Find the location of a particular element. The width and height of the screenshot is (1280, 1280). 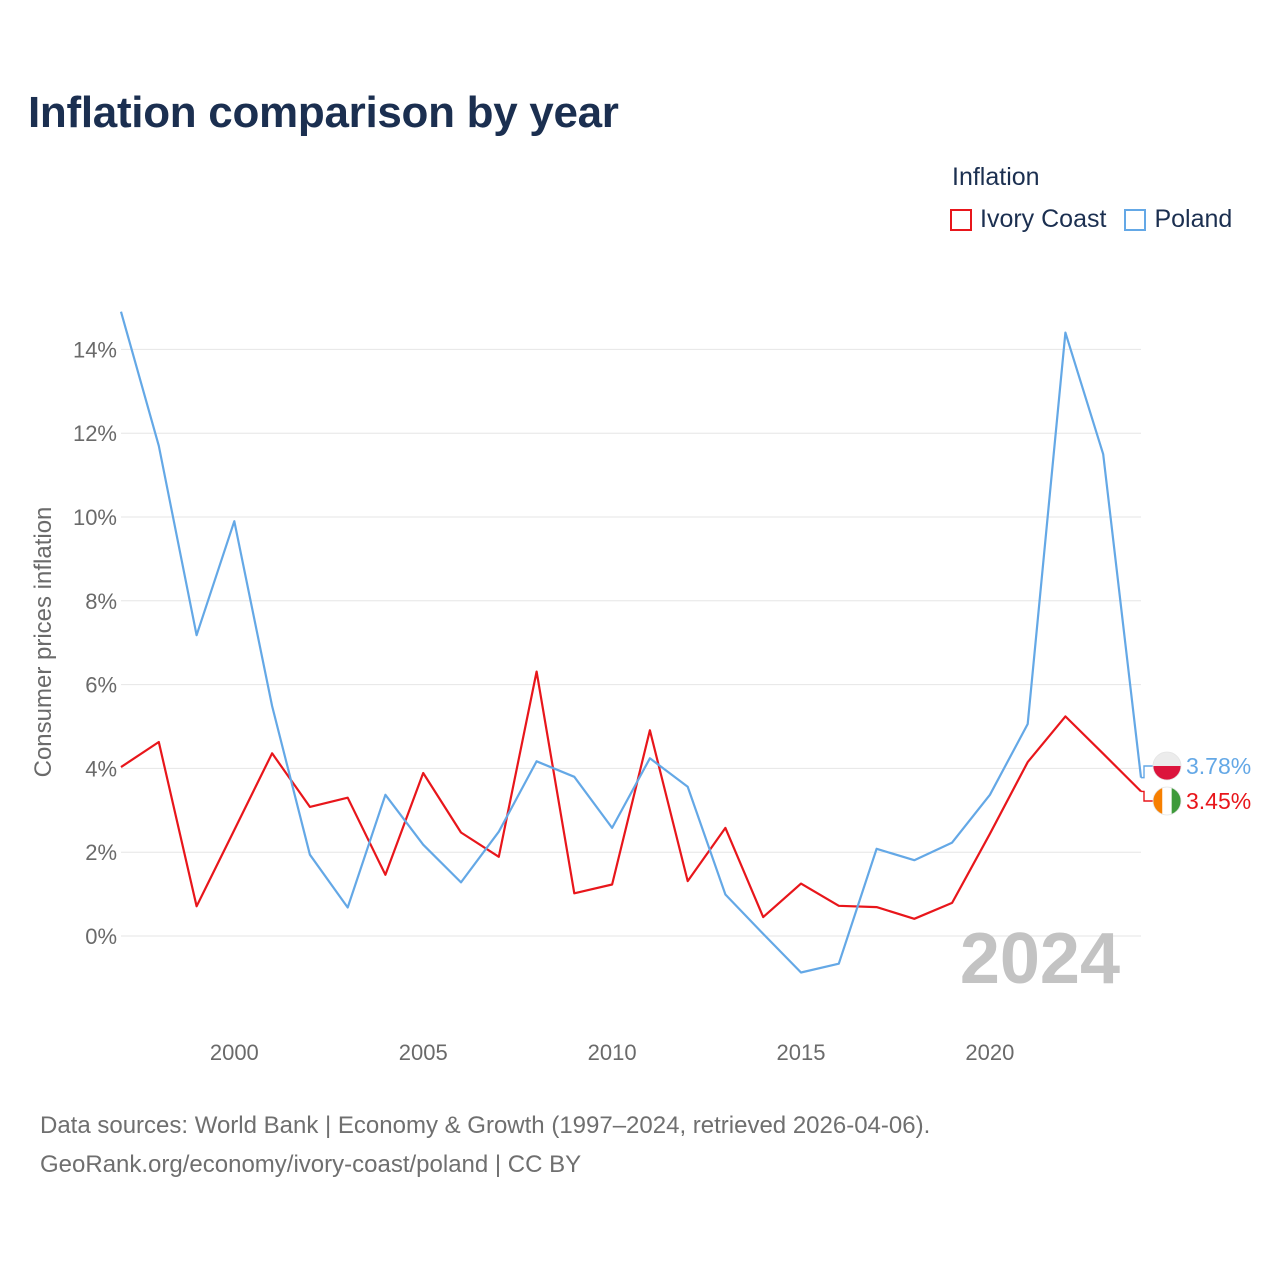

y-tick-label: 6% is located at coordinates (101, 685).